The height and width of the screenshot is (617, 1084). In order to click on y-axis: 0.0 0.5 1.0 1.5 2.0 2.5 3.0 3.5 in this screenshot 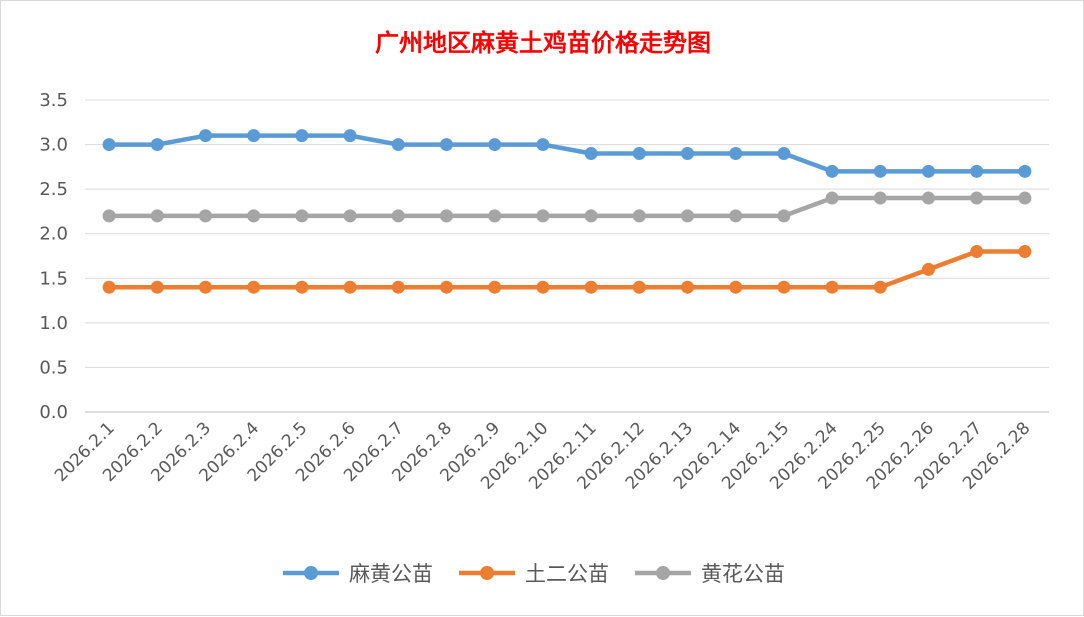, I will do `click(53, 256)`.